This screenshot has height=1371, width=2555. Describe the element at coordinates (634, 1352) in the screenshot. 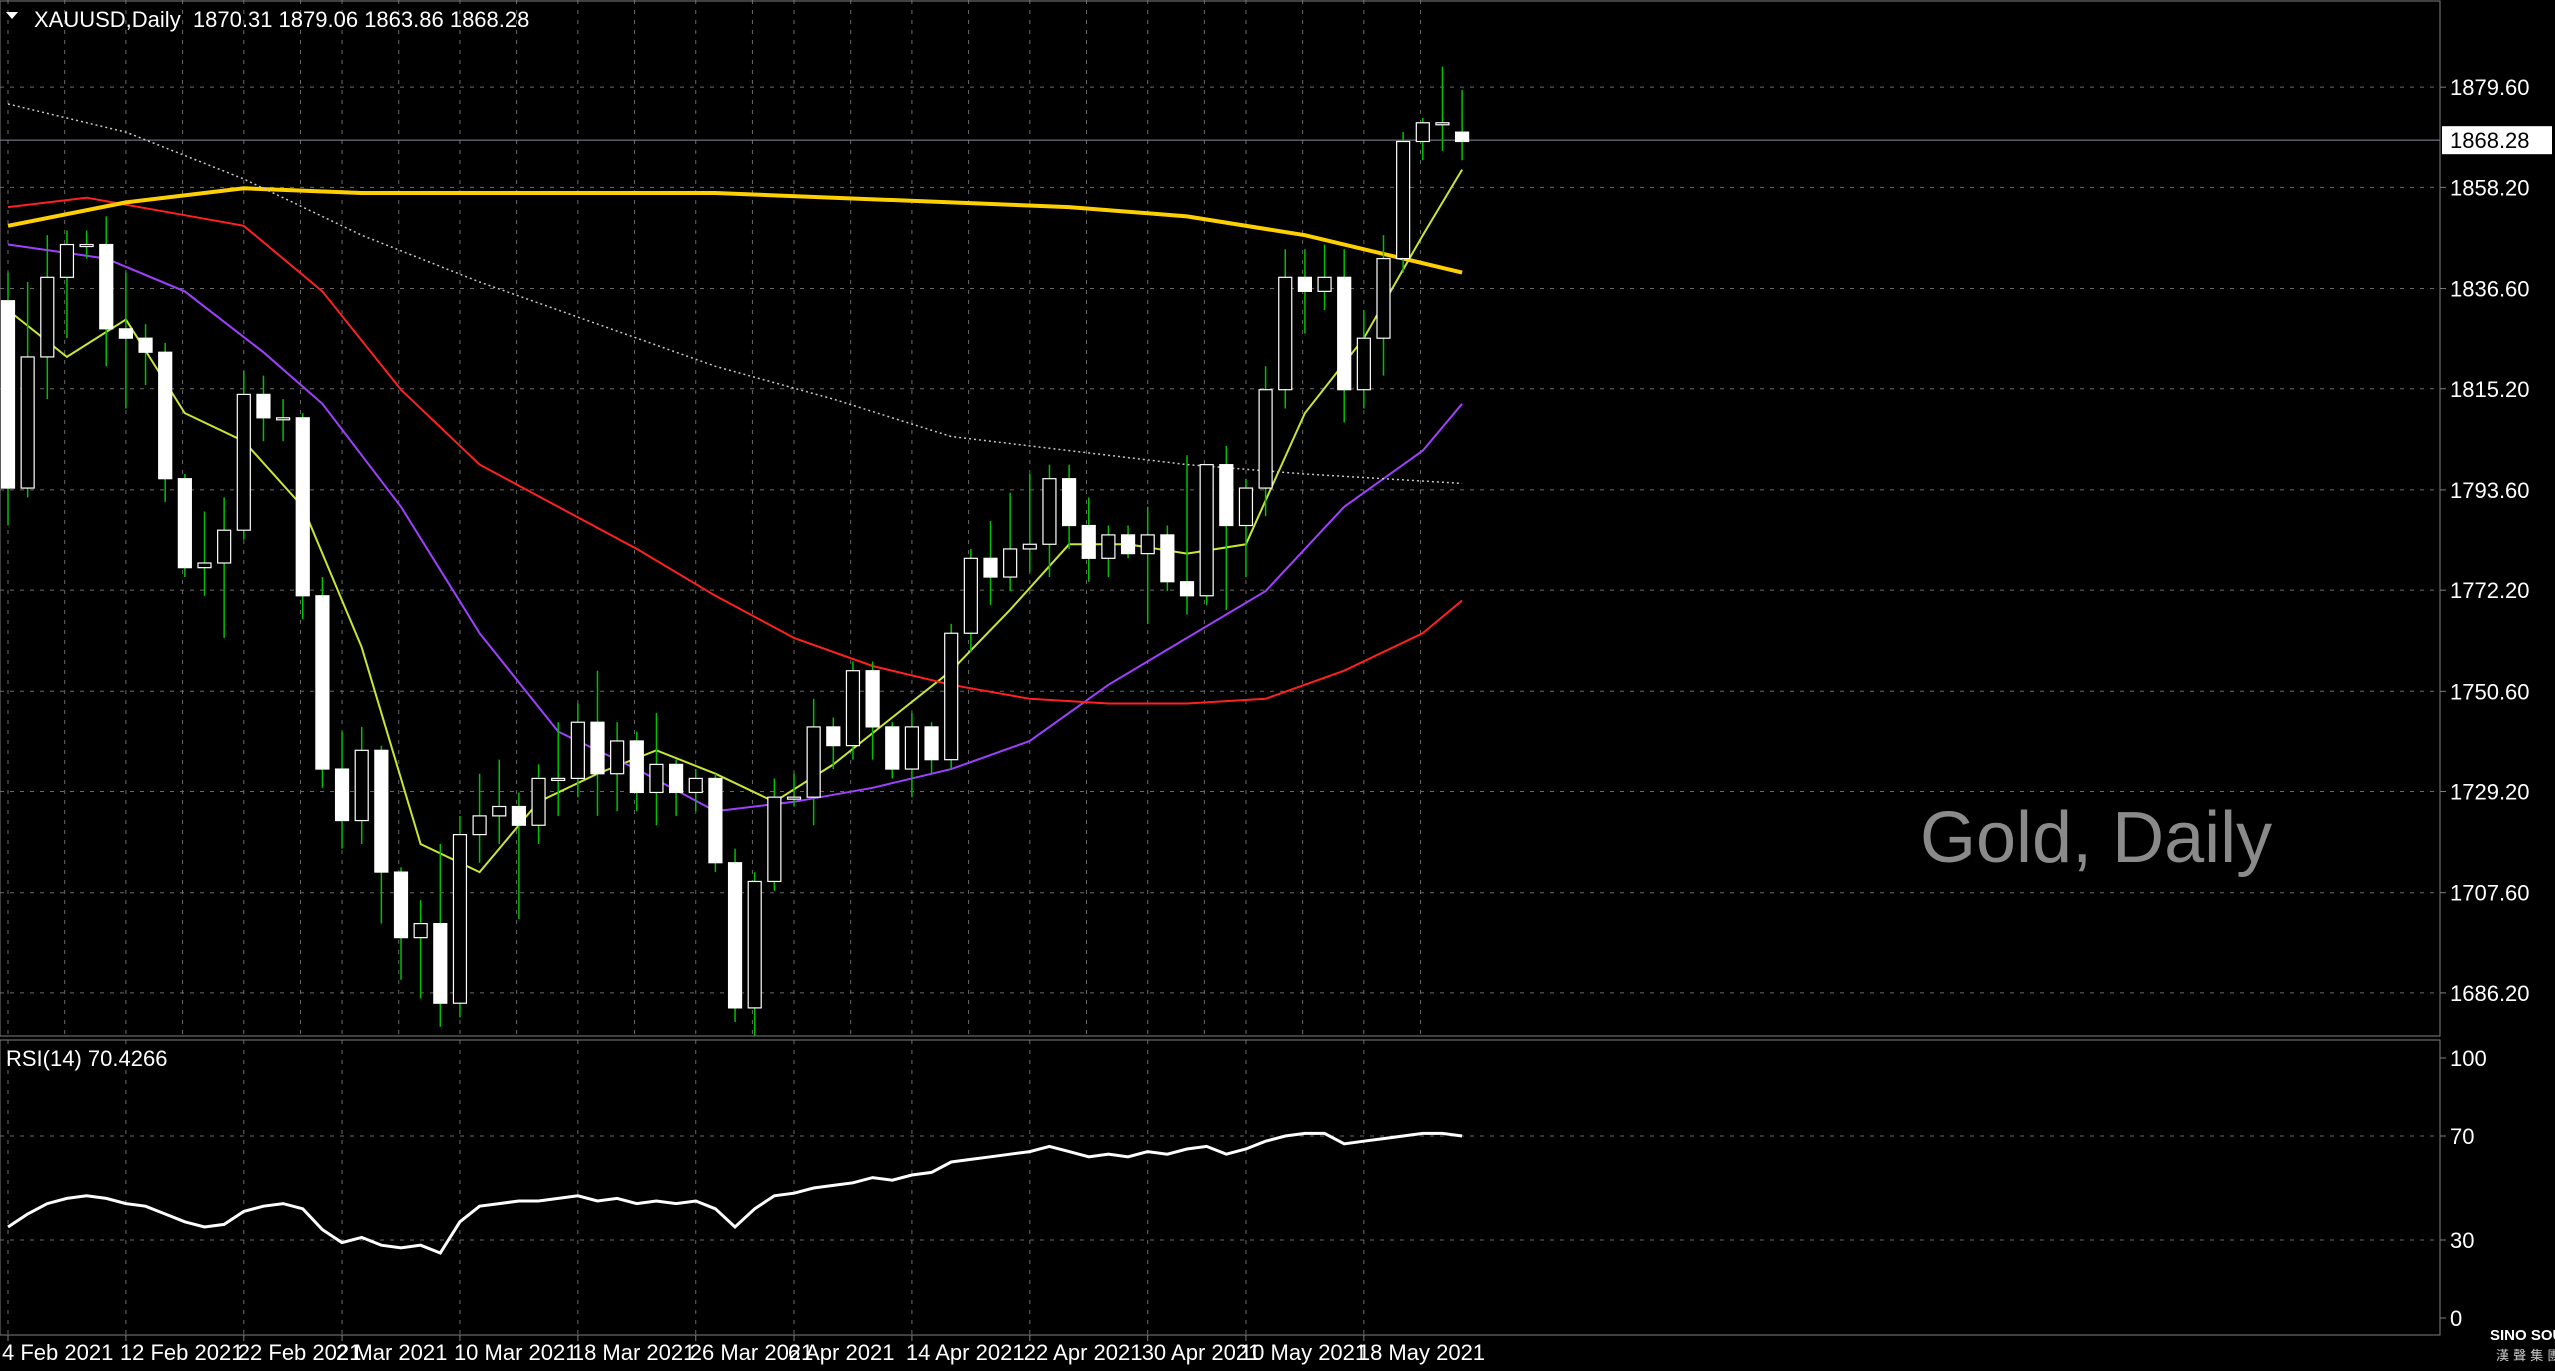

I see `date-tick-label: 18 Mar 2021` at that location.